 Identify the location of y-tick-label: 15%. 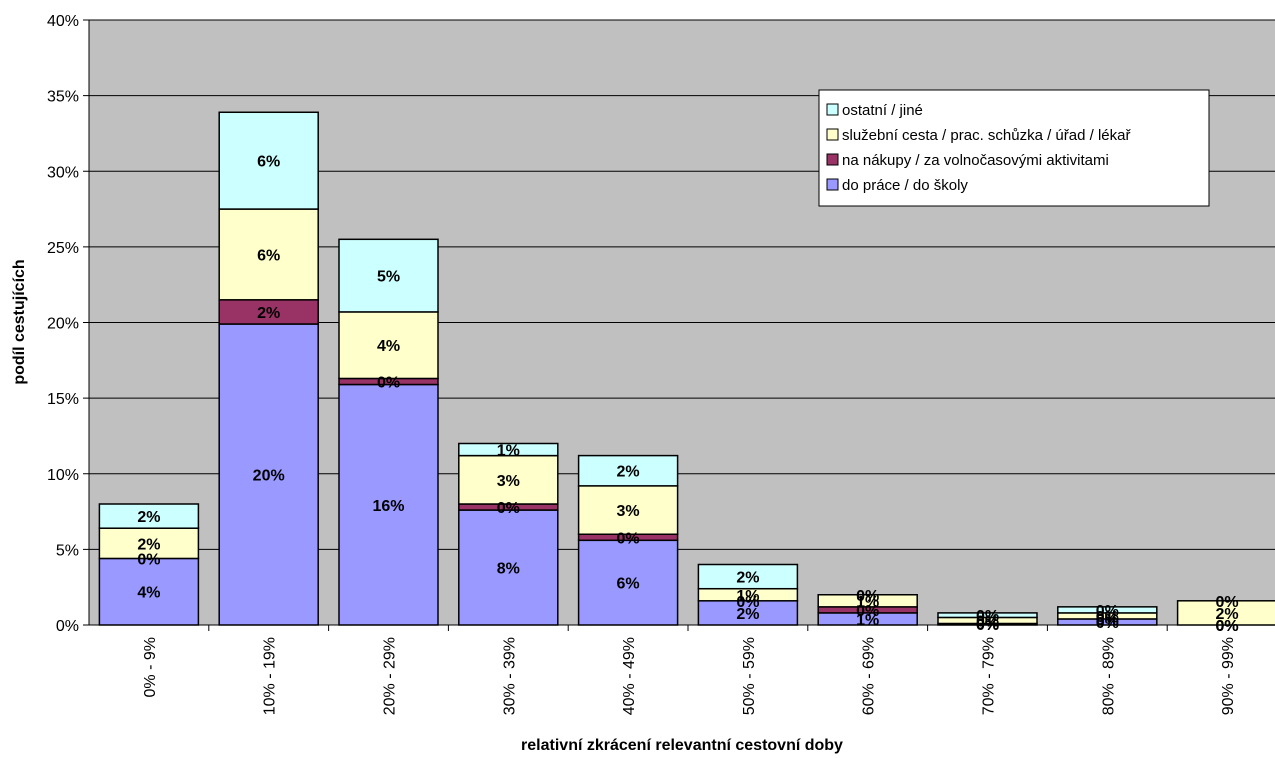
(63, 399).